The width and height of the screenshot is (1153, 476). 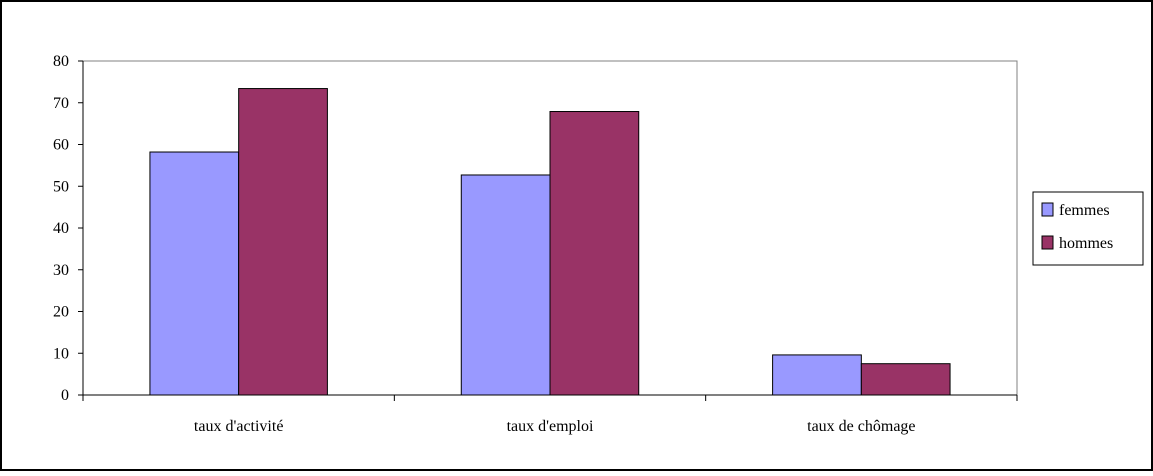 I want to click on y-tick-label: 20, so click(x=61, y=312).